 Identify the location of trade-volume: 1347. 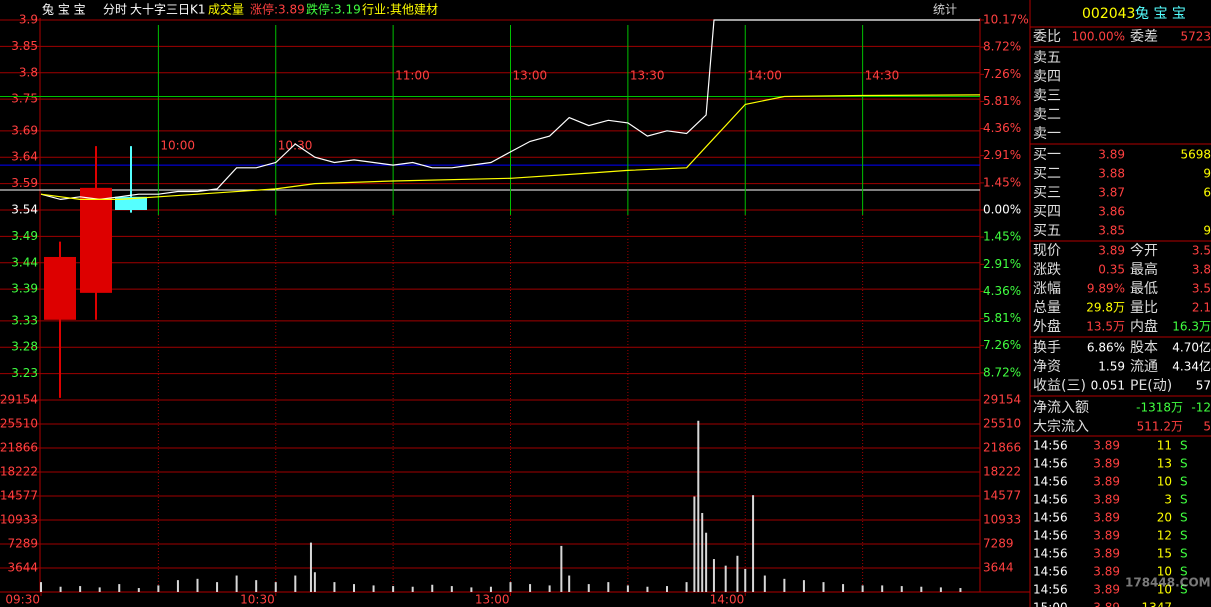
(1156, 604).